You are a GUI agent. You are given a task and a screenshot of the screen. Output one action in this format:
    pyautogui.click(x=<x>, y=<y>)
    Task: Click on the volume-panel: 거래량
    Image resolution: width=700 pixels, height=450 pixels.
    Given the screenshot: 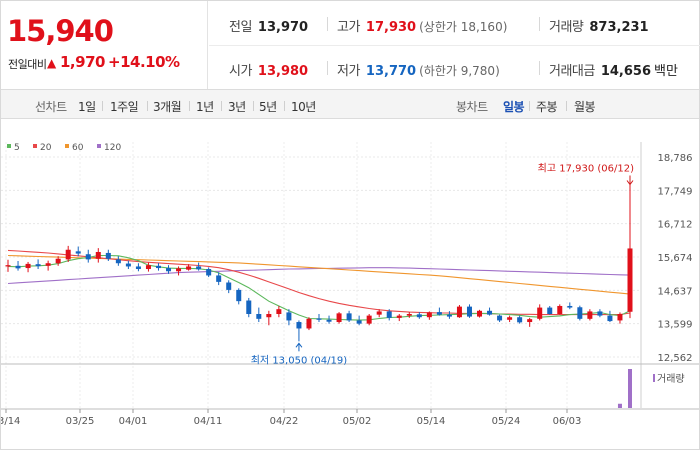 What is the action you would take?
    pyautogui.click(x=651, y=388)
    